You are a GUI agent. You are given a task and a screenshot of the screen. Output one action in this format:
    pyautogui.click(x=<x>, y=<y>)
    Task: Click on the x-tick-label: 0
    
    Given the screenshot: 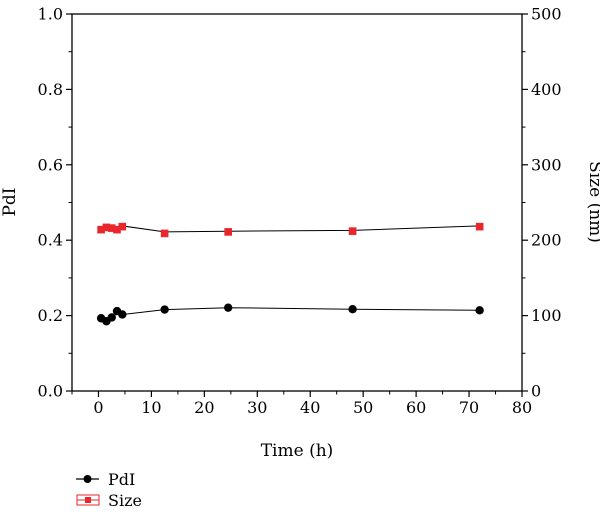 What is the action you would take?
    pyautogui.click(x=98, y=407)
    